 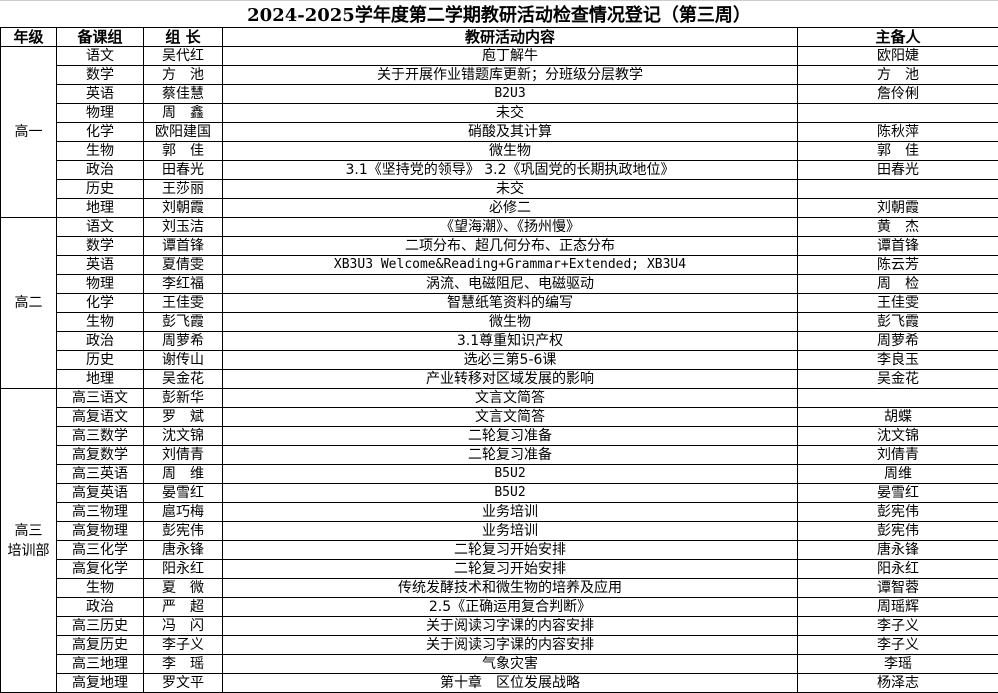 What do you see at coordinates (100, 550) in the screenshot?
I see `group-cell: 高三化学` at bounding box center [100, 550].